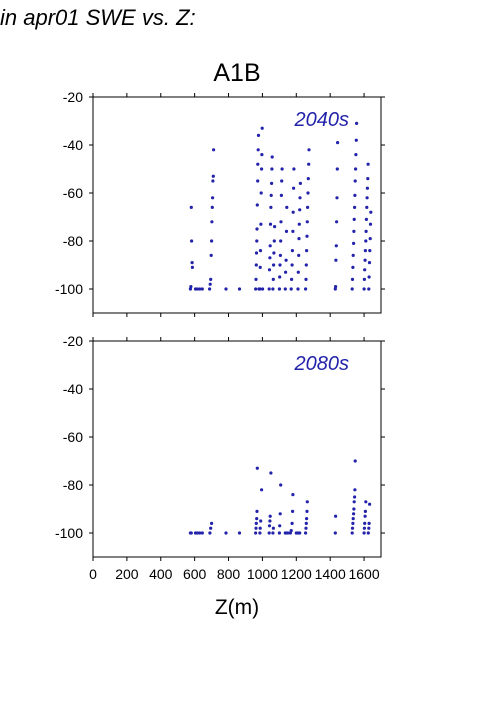 This screenshot has width=501, height=709. What do you see at coordinates (73, 437) in the screenshot?
I see `y-tick-label: -60` at bounding box center [73, 437].